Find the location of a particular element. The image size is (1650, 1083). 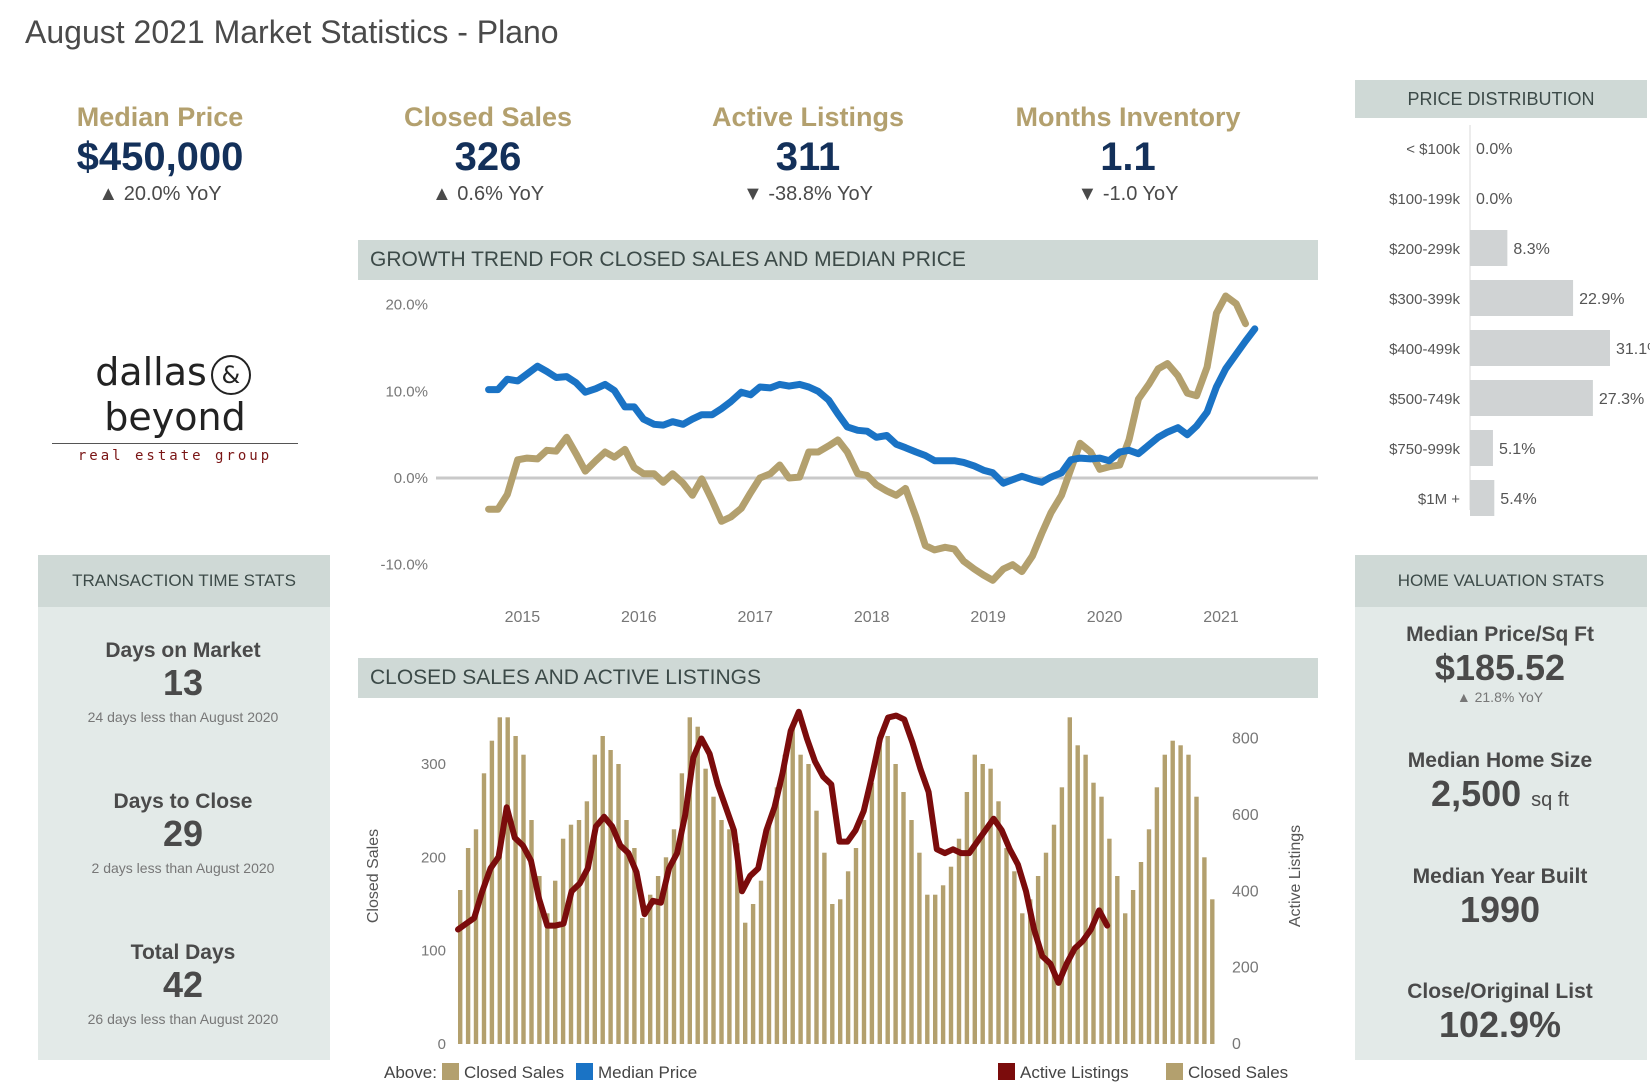

x-tick-label: 2020 is located at coordinates (1105, 617).